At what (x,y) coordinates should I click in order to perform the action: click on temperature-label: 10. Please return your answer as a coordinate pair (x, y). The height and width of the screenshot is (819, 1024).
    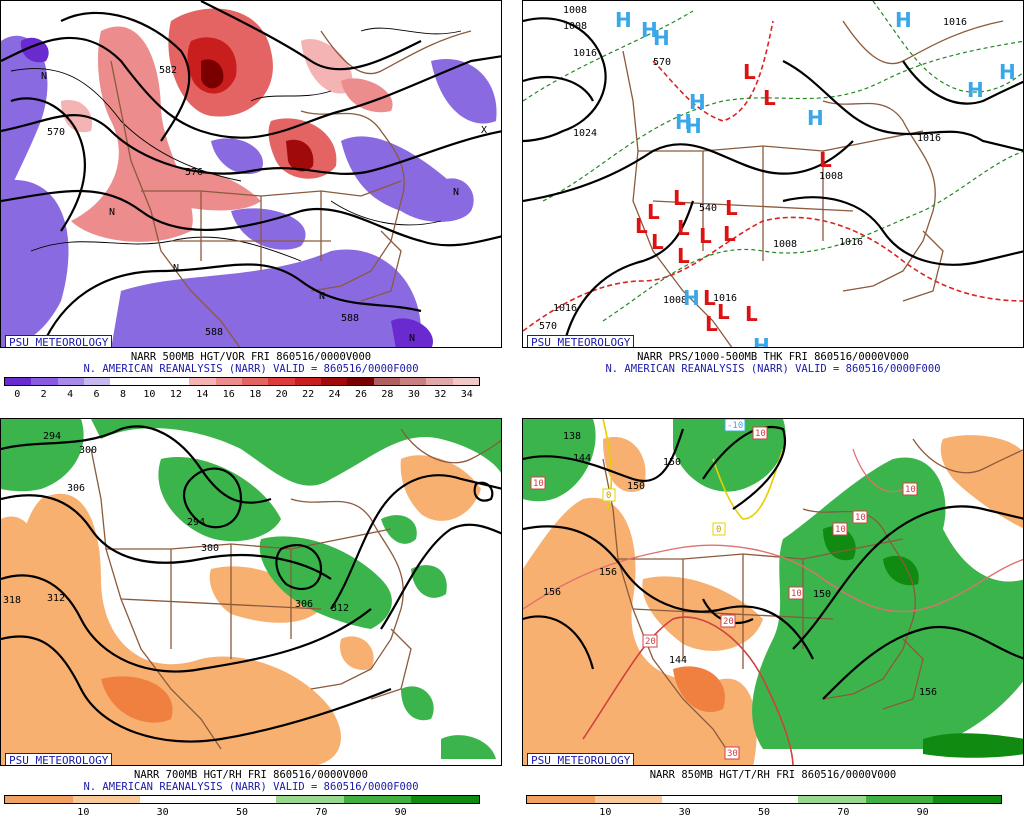
    Looking at the image, I should click on (538, 484).